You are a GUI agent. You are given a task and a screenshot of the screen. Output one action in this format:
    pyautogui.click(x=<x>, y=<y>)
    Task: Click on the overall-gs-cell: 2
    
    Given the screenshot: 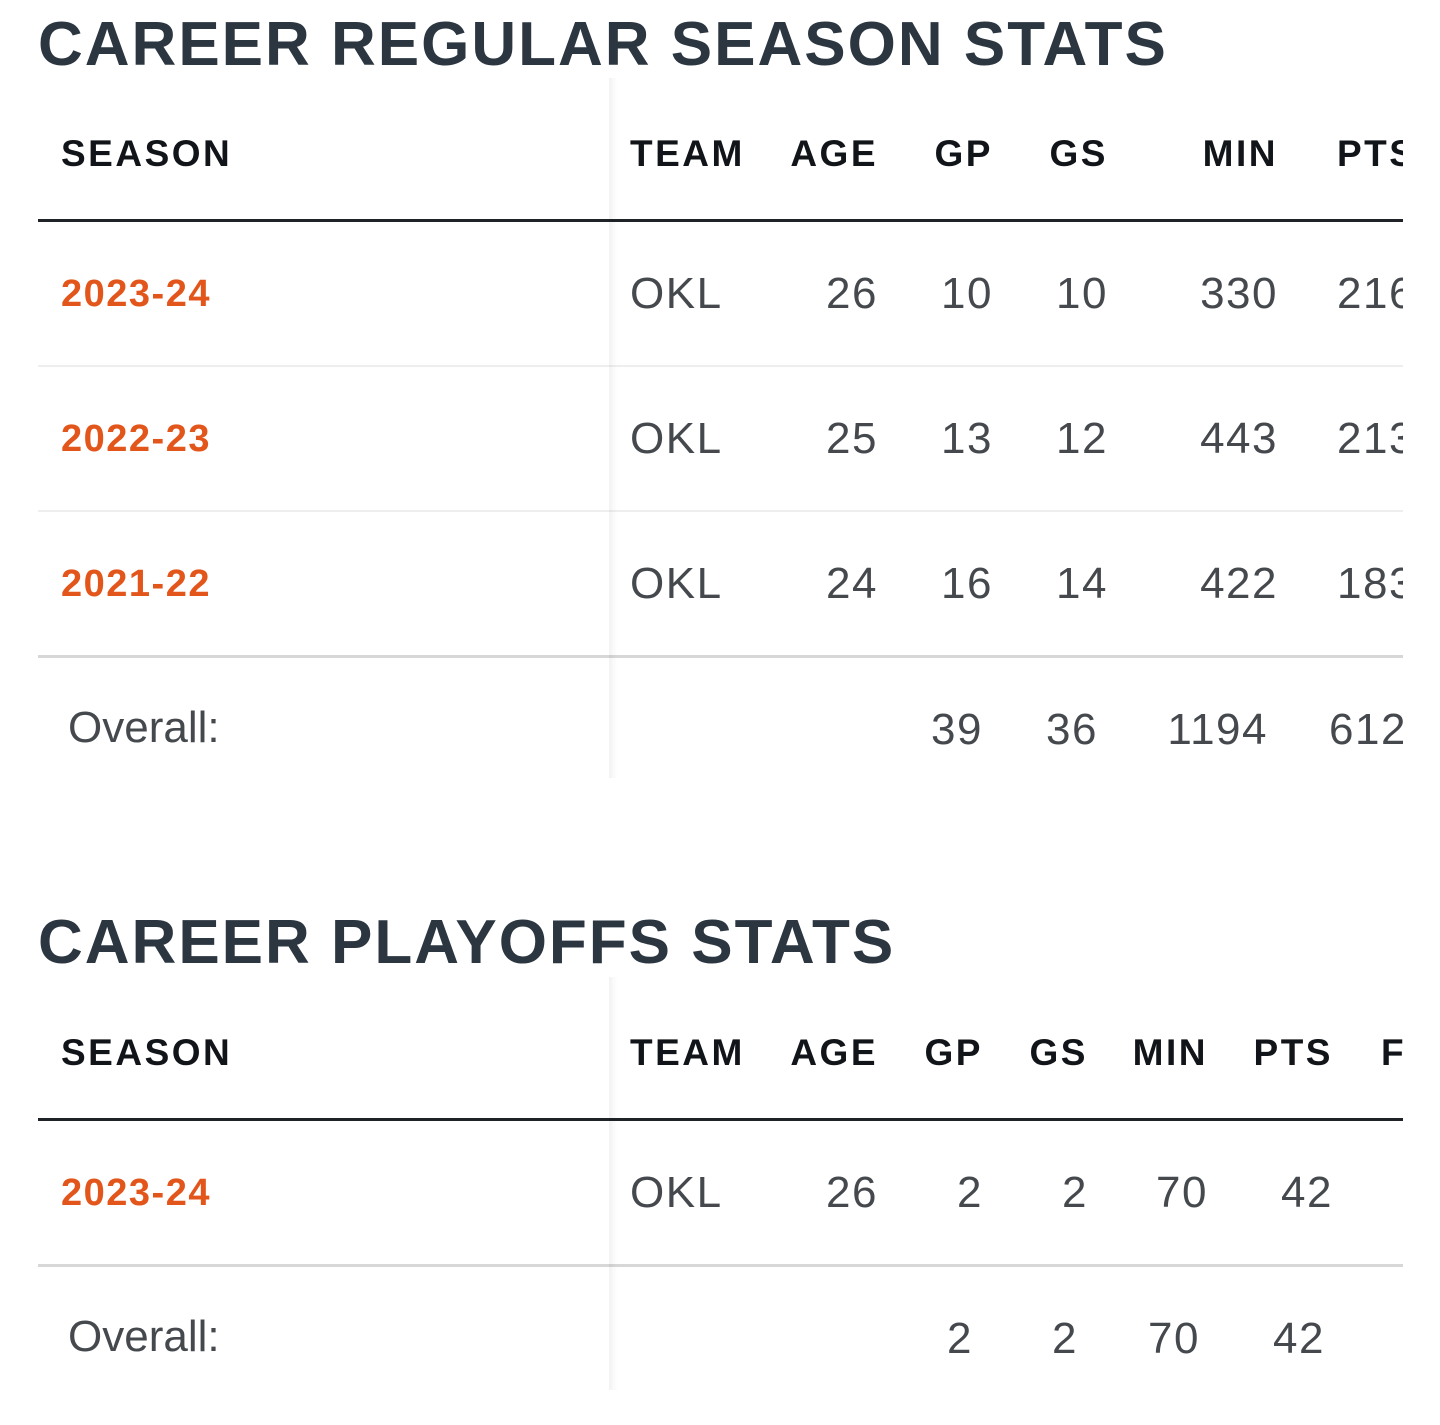 What is the action you would take?
    pyautogui.click(x=1065, y=1338)
    